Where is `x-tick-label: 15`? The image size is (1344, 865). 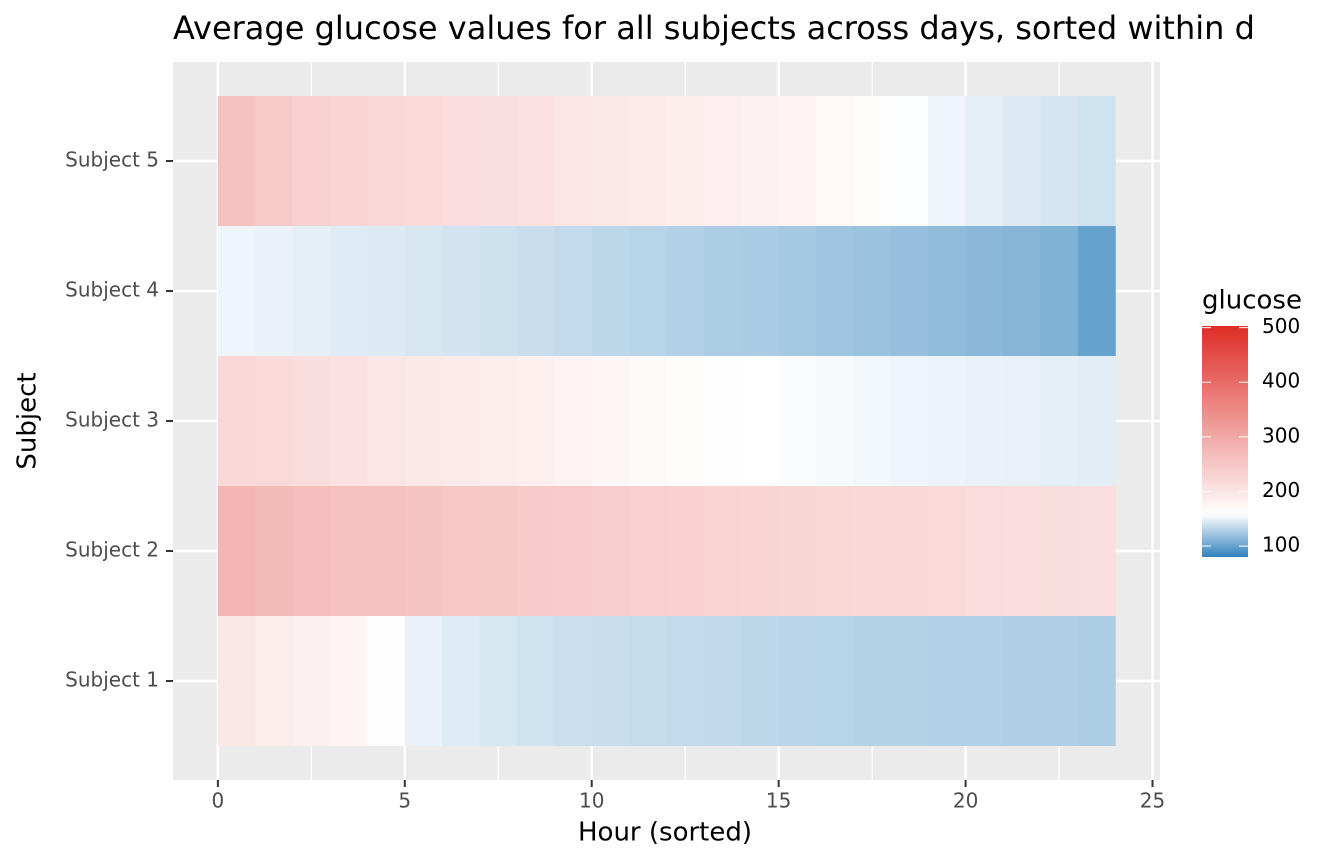 x-tick-label: 15 is located at coordinates (778, 801).